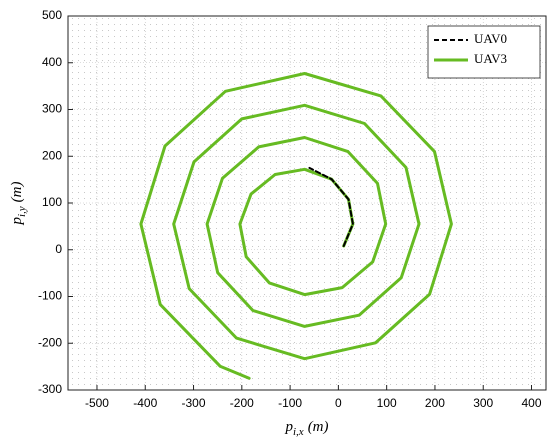 The width and height of the screenshot is (550, 442). Describe the element at coordinates (145, 403) in the screenshot. I see `x-tick-label: -400` at that location.